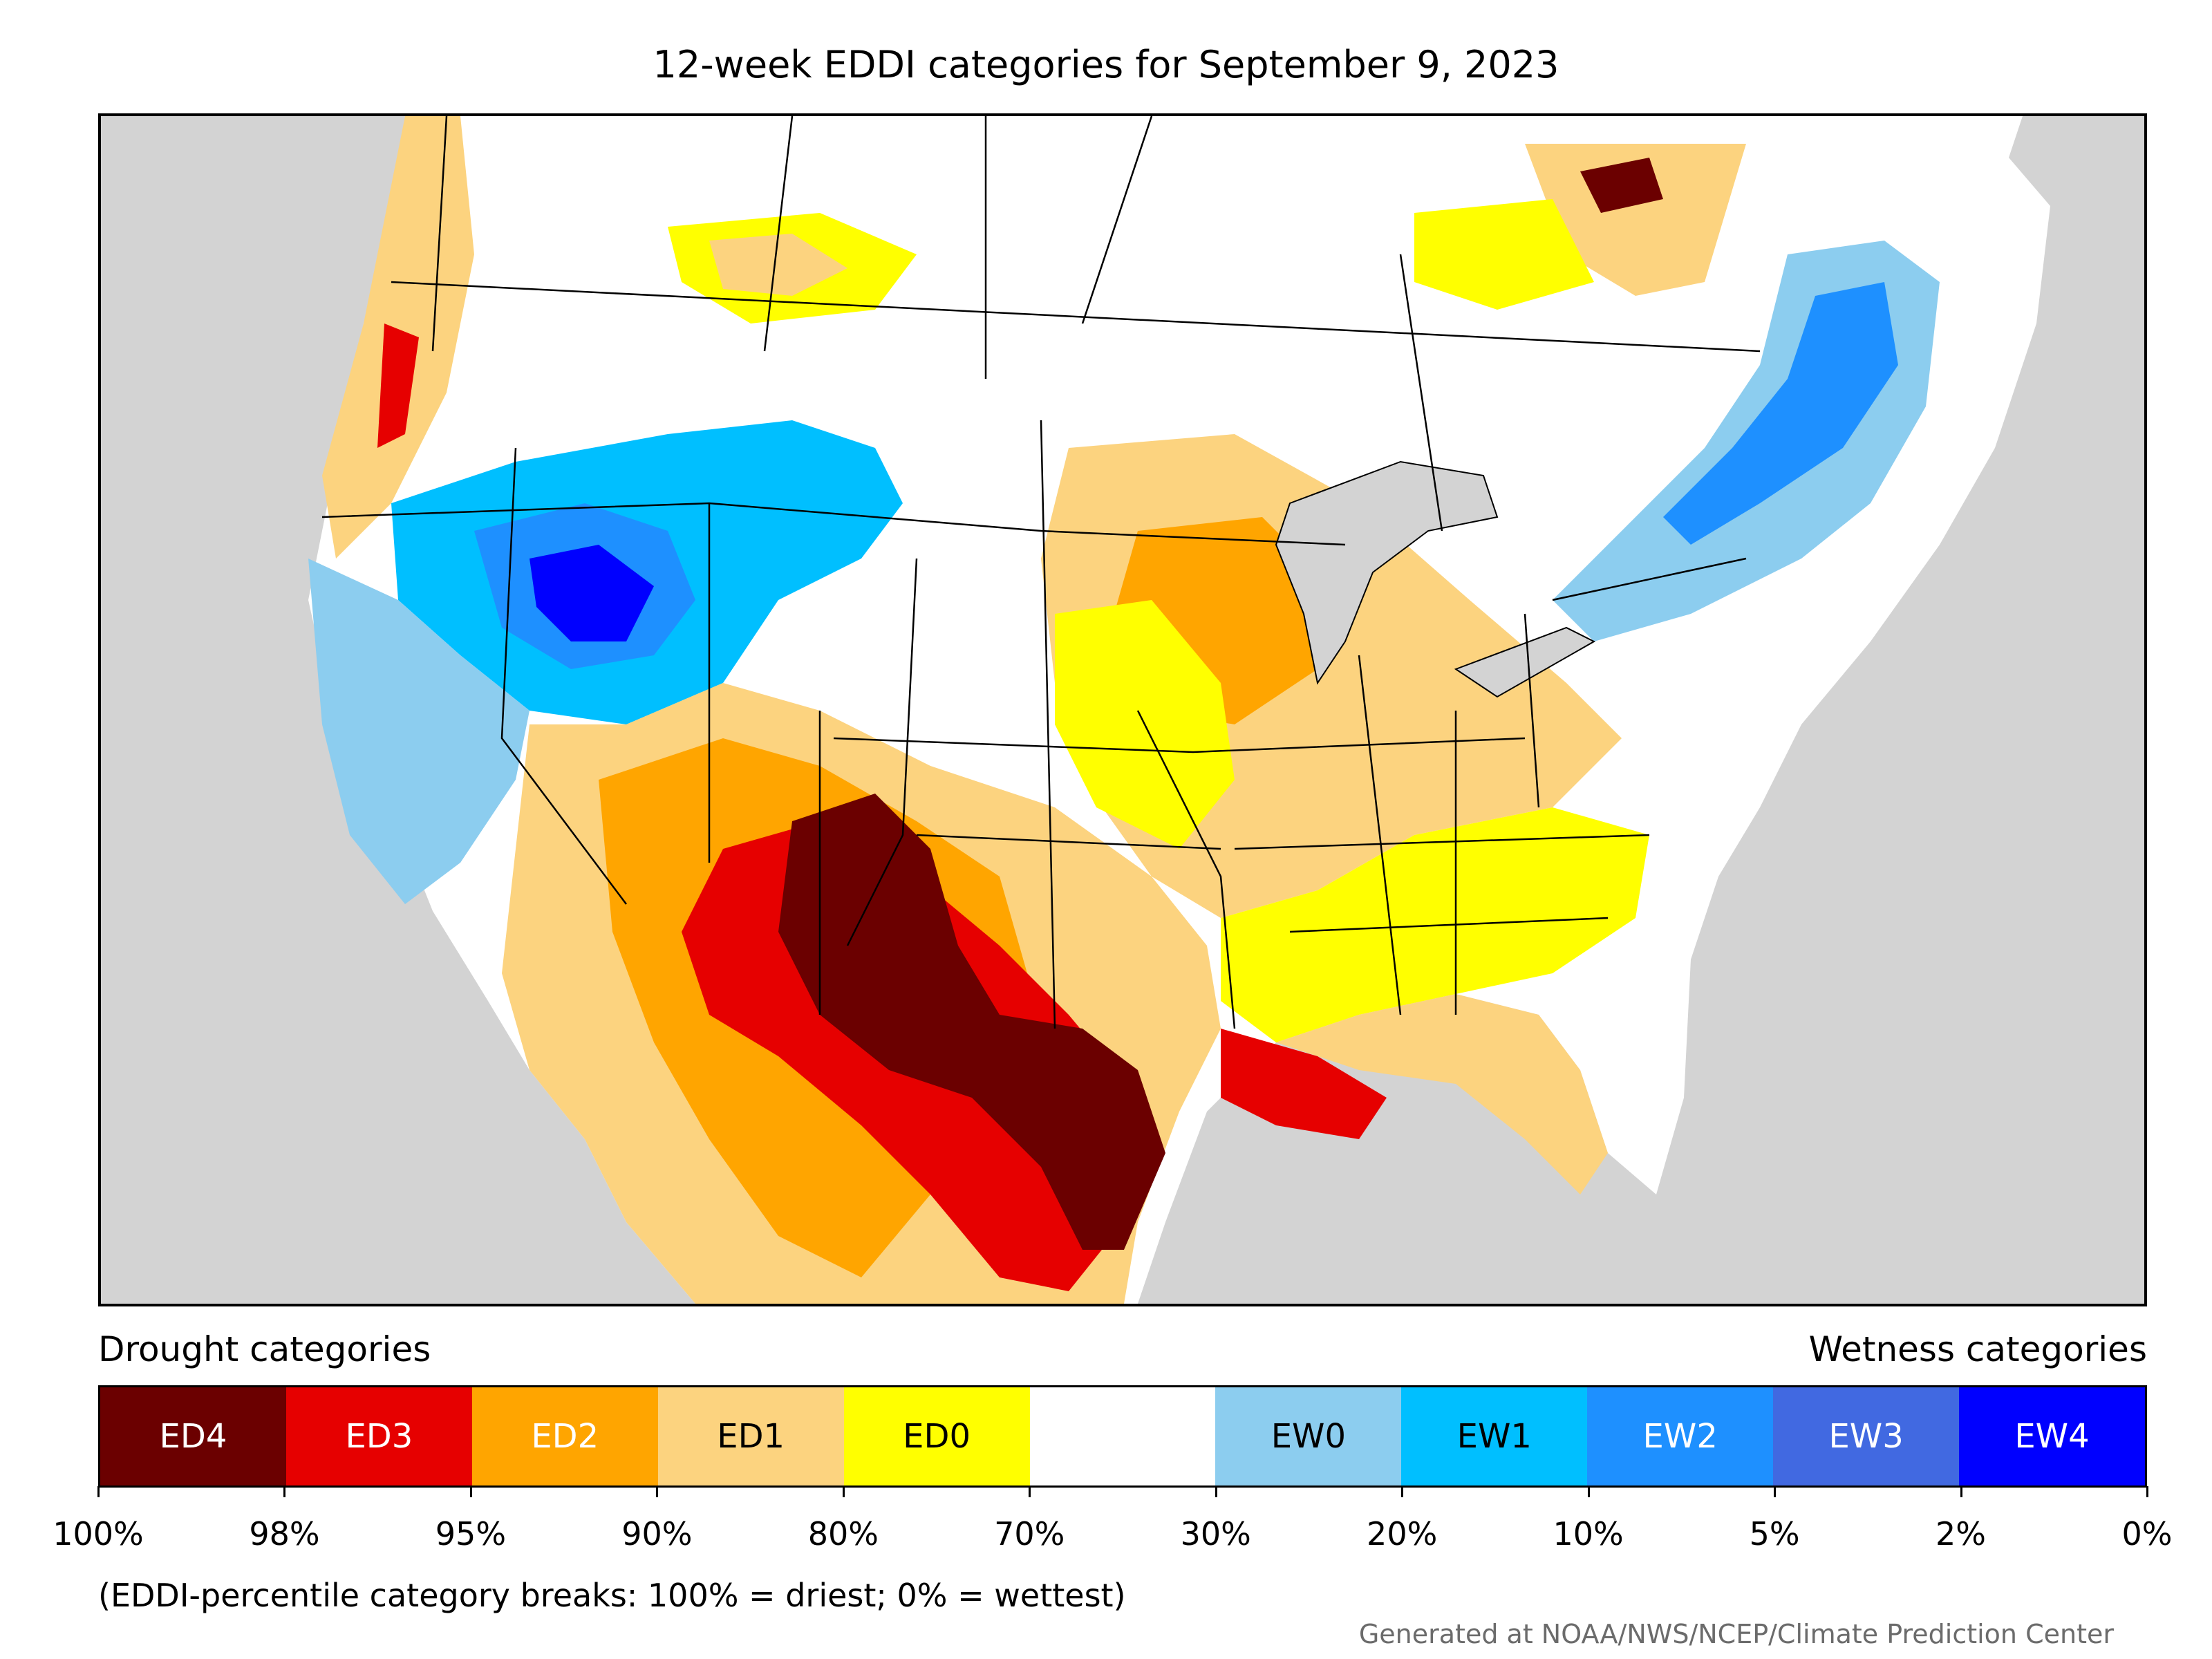 The height and width of the screenshot is (1659, 2212). What do you see at coordinates (1029, 1534) in the screenshot?
I see `legend-tick-label: 70%` at bounding box center [1029, 1534].